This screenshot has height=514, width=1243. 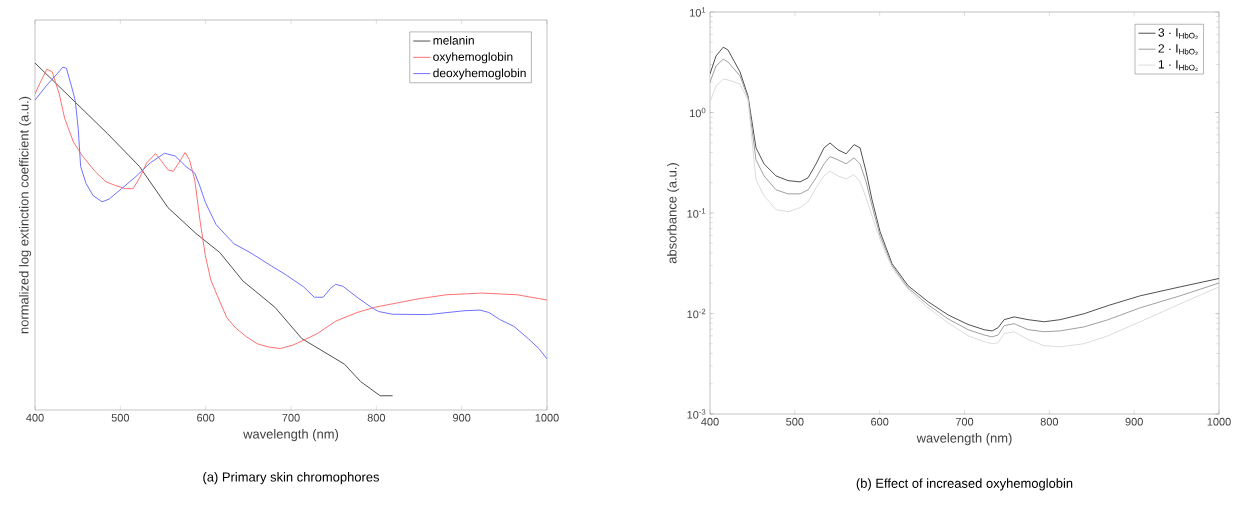 What do you see at coordinates (1178, 34) in the screenshot?
I see `legend-label: 3 · I$_{HbO₂}$` at bounding box center [1178, 34].